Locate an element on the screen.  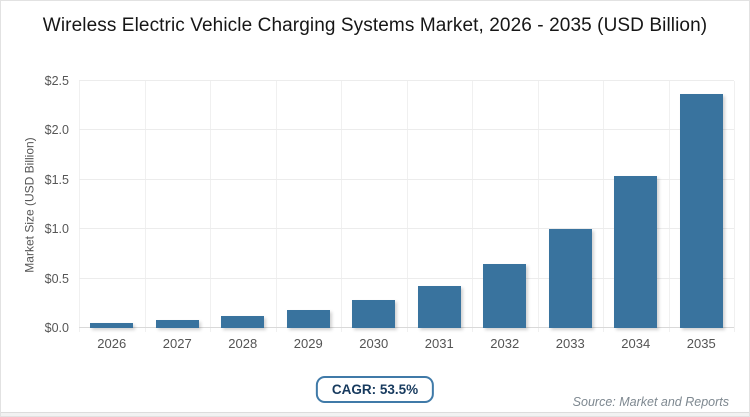
bar-2030 is located at coordinates (374, 314).